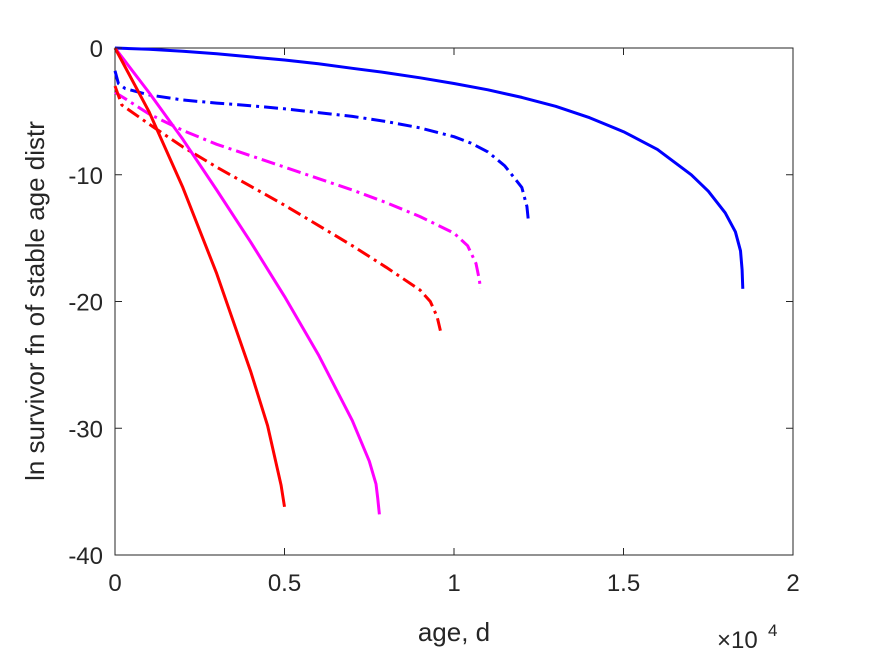 The width and height of the screenshot is (875, 656). Describe the element at coordinates (35, 301) in the screenshot. I see `y-axis-label: ln survivor fn of stable age distr` at that location.